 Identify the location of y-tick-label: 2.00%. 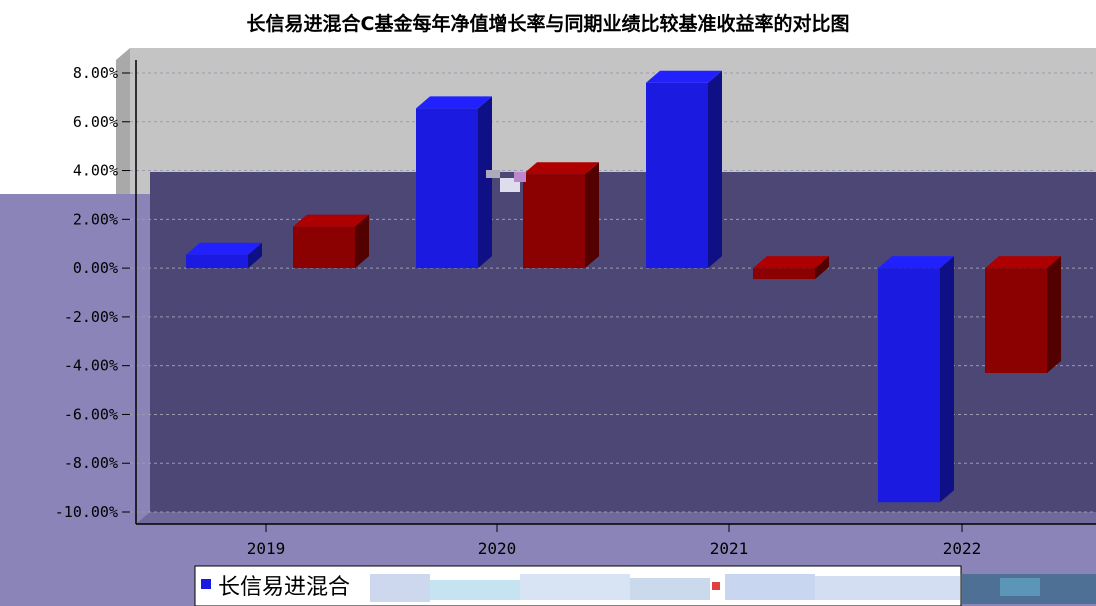
(95, 219).